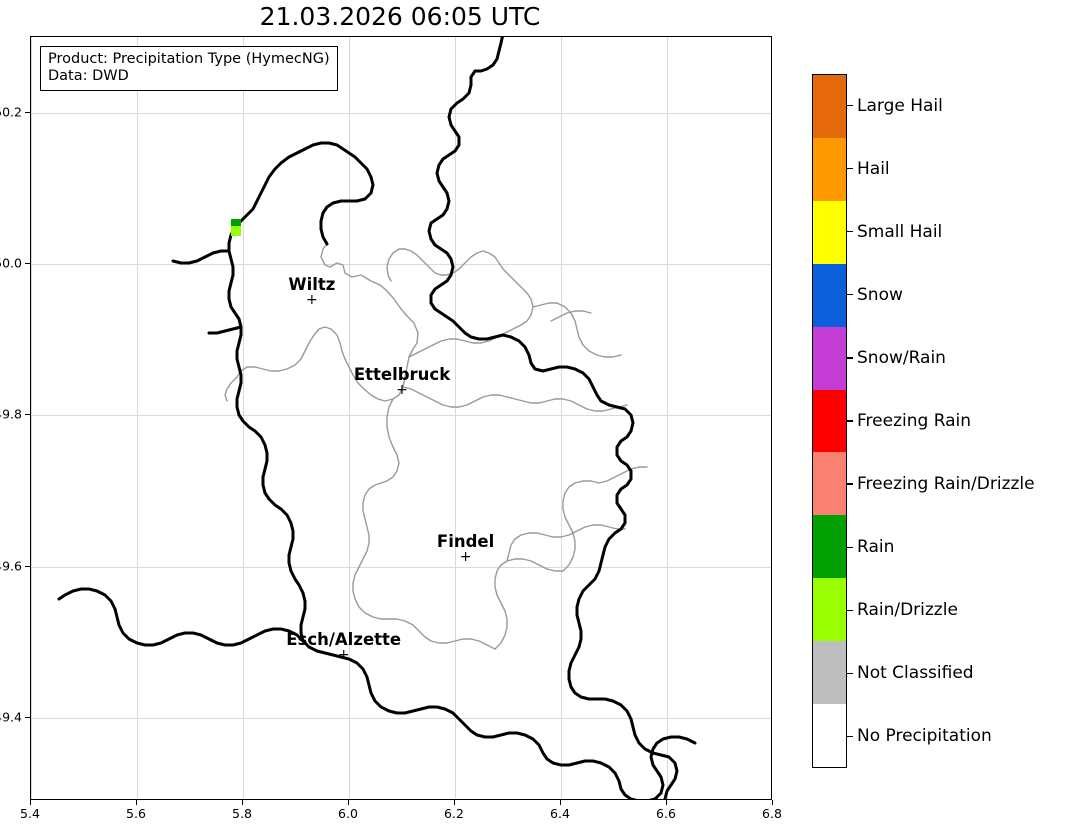 This screenshot has height=828, width=1072. What do you see at coordinates (402, 375) in the screenshot?
I see `city-label: Ettelbruck` at bounding box center [402, 375].